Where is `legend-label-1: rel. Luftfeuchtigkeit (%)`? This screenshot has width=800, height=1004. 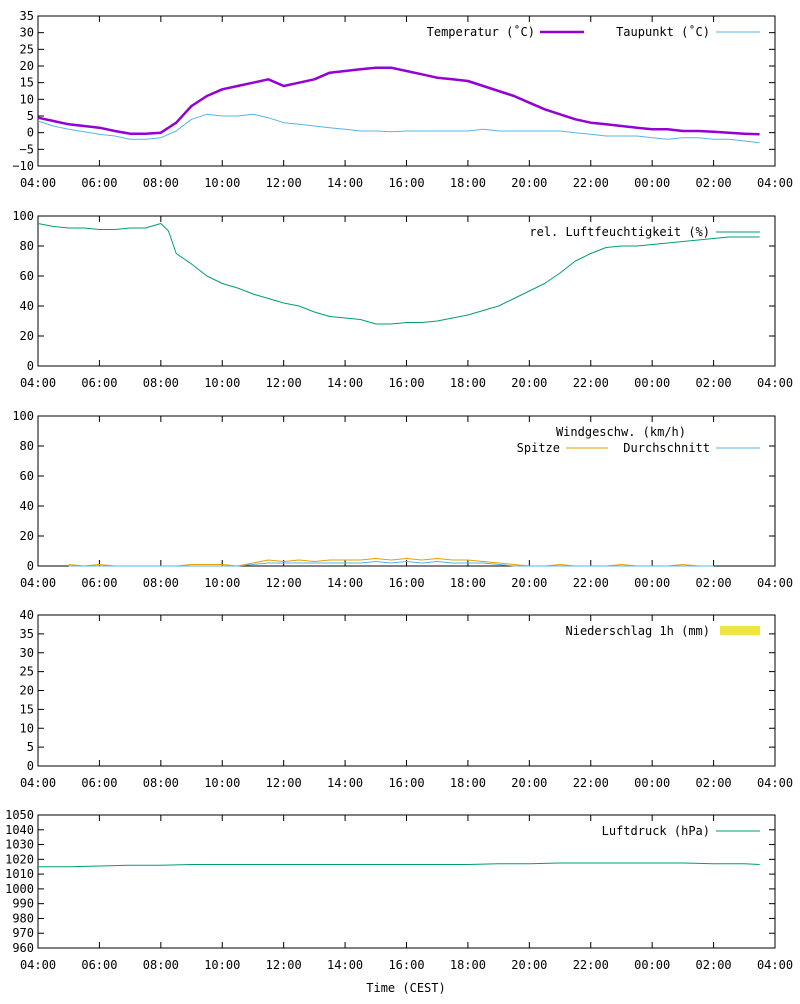
legend-label-1: rel. Luftfeuchtigkeit (%) is located at coordinates (619, 232).